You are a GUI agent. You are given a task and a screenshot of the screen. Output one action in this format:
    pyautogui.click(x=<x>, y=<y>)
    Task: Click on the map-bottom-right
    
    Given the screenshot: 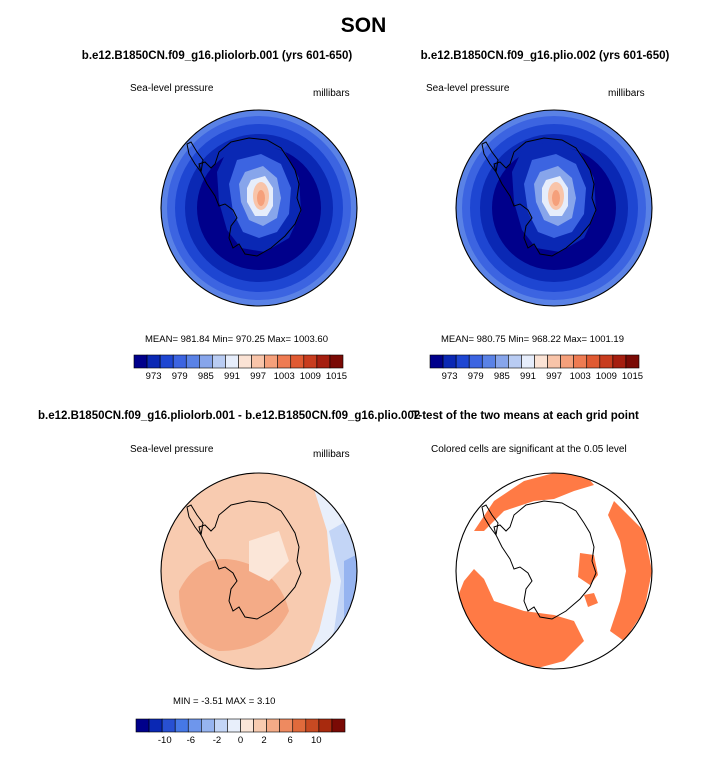 What is the action you would take?
    pyautogui.click(x=554, y=571)
    